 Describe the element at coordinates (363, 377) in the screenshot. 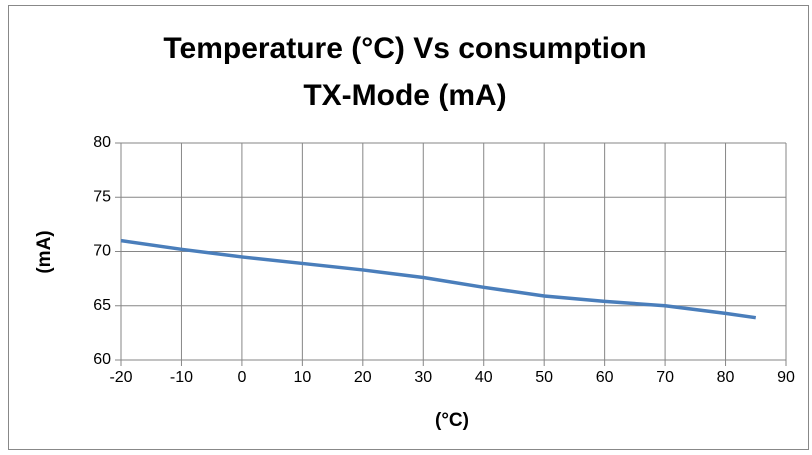

I see `x-tick-label: 20` at that location.